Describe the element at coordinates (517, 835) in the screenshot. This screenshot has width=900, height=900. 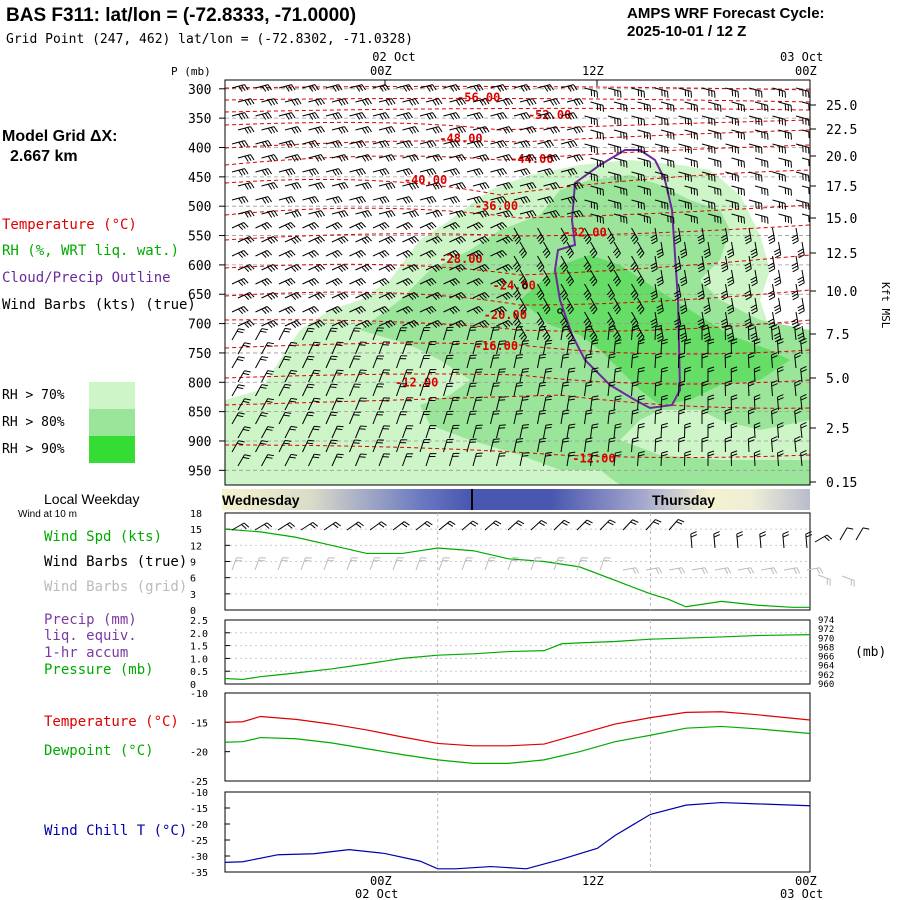
I see `wind-chill-line` at that location.